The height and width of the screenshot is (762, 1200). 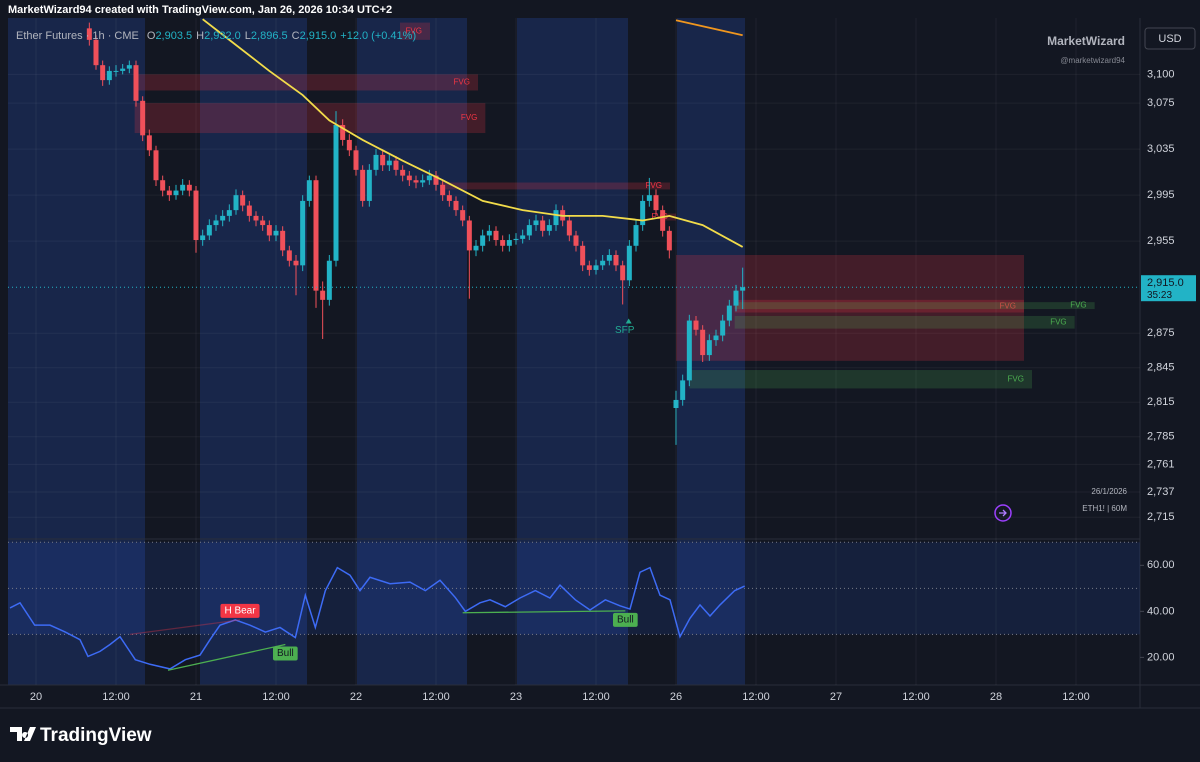 What do you see at coordinates (1161, 103) in the screenshot?
I see `y-tick-label: 3,075` at bounding box center [1161, 103].